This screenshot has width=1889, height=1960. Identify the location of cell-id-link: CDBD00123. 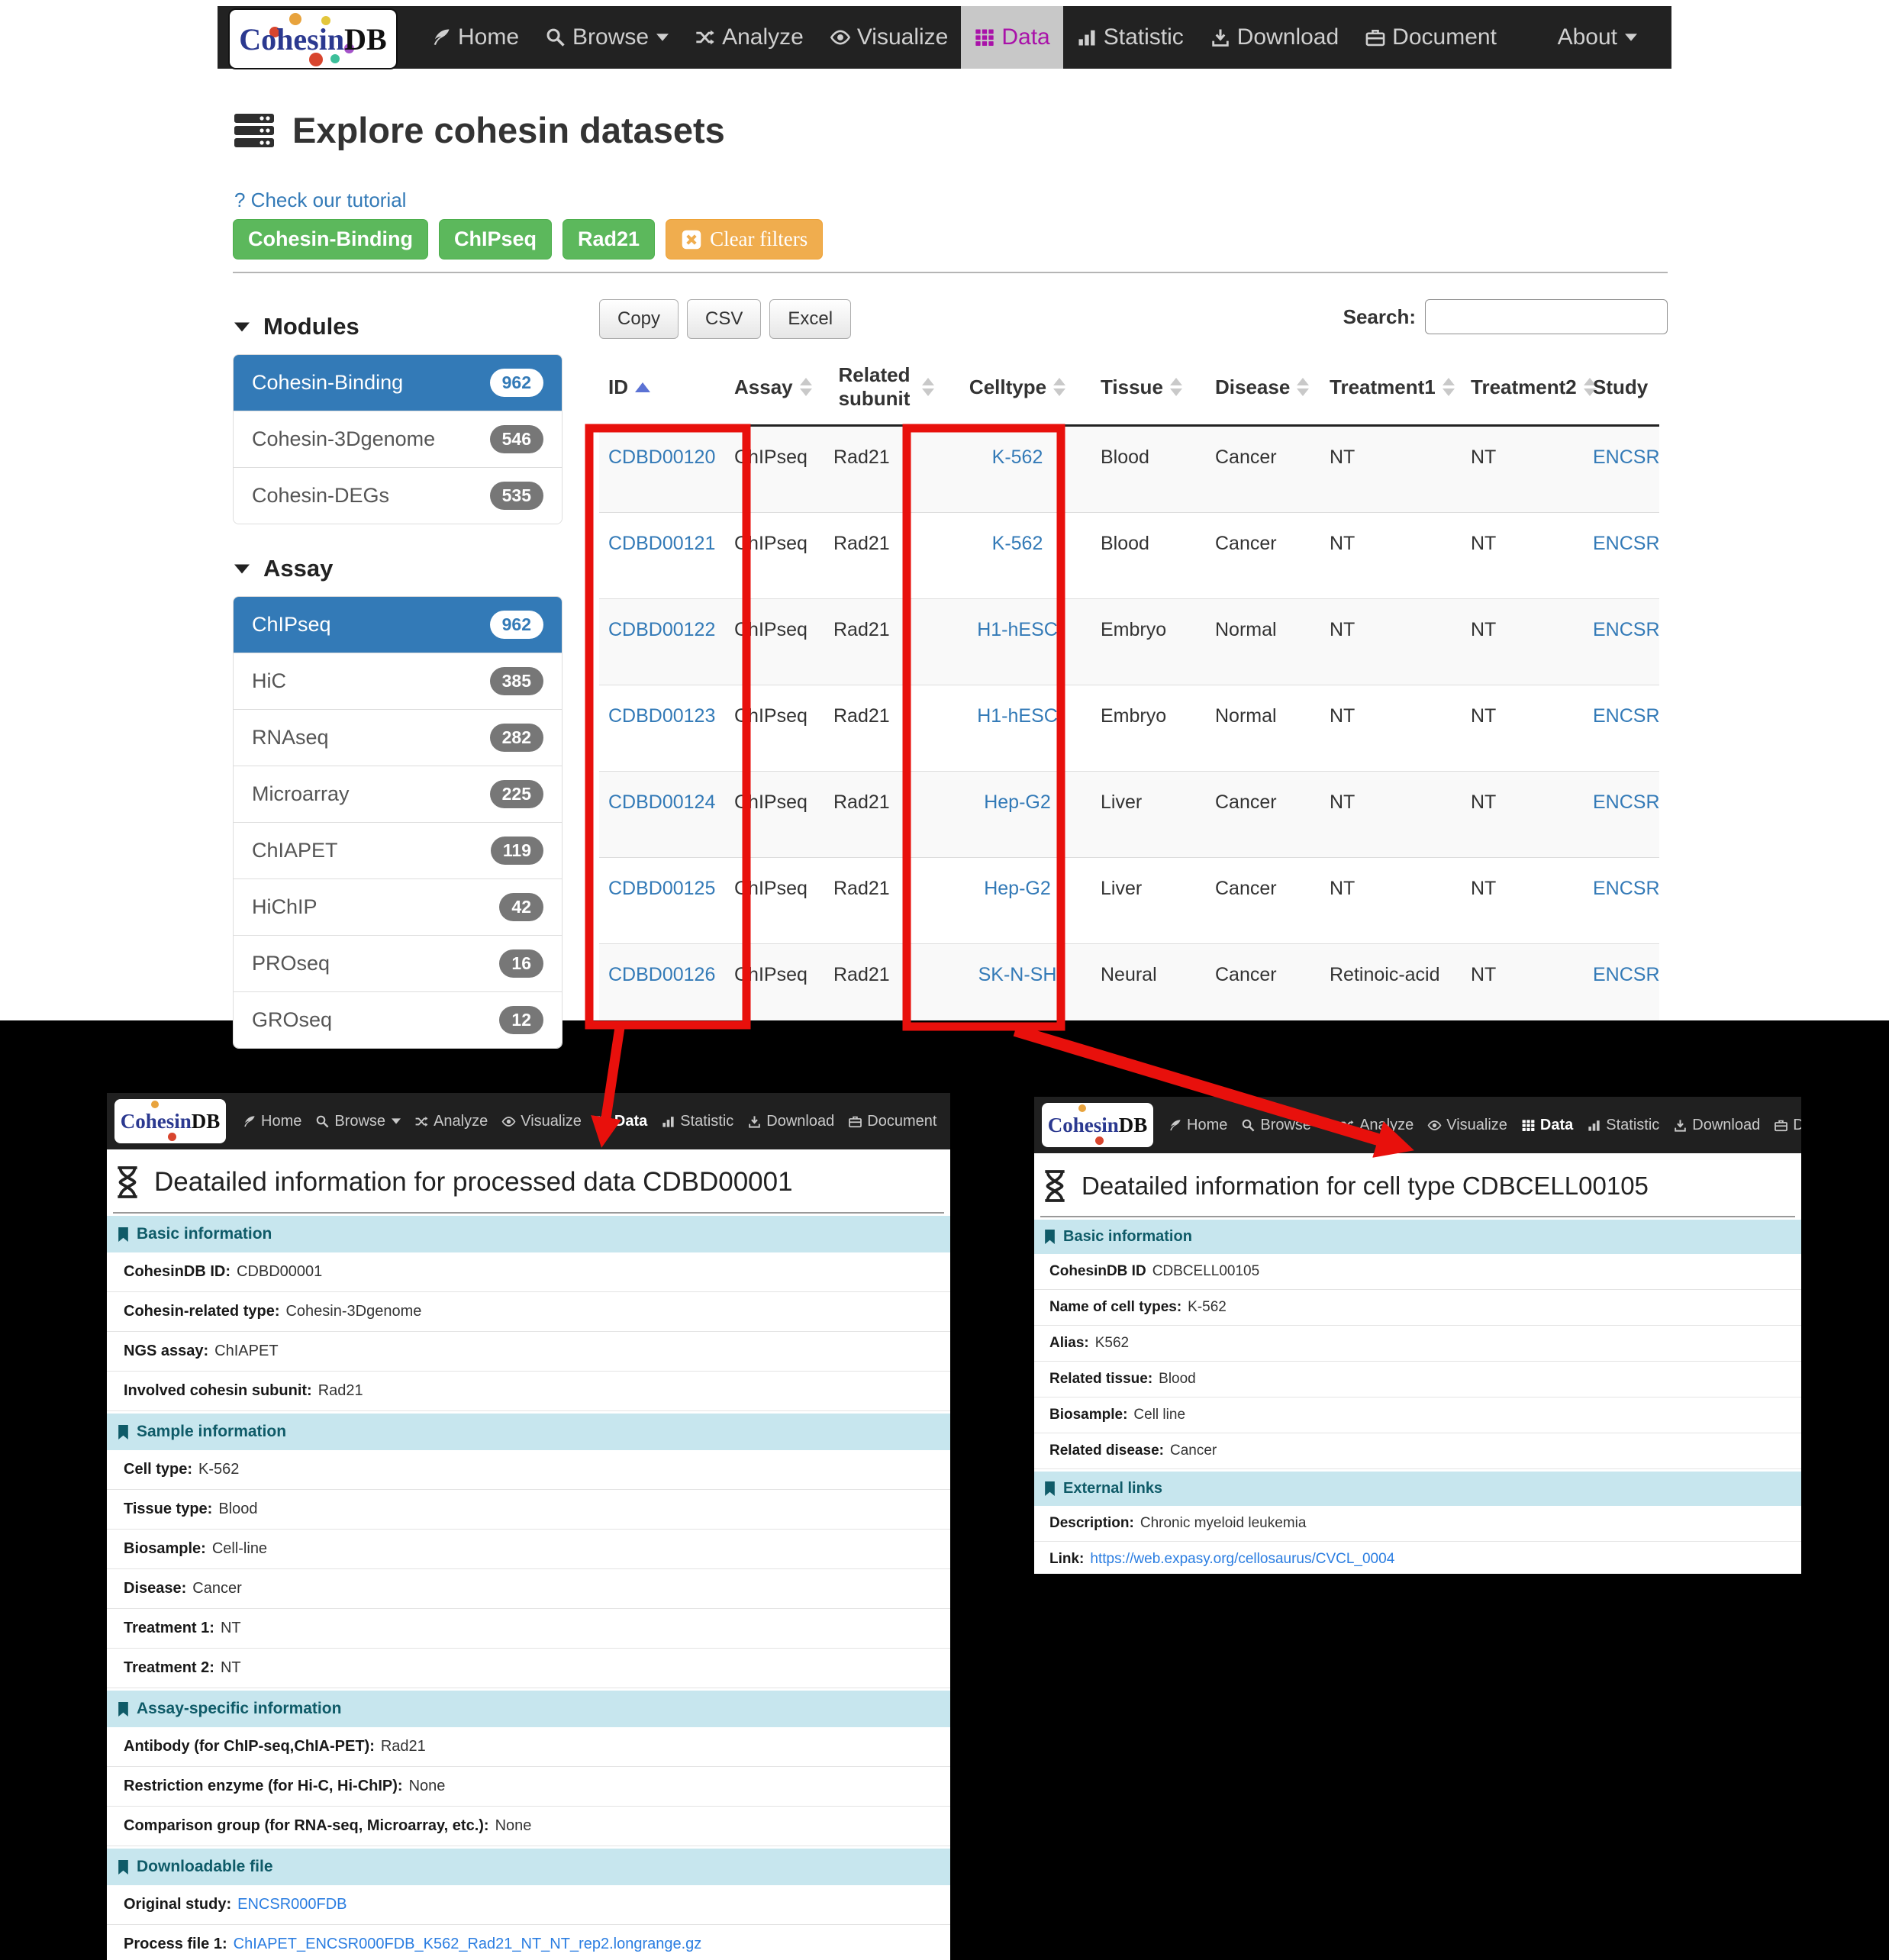
(662, 728).